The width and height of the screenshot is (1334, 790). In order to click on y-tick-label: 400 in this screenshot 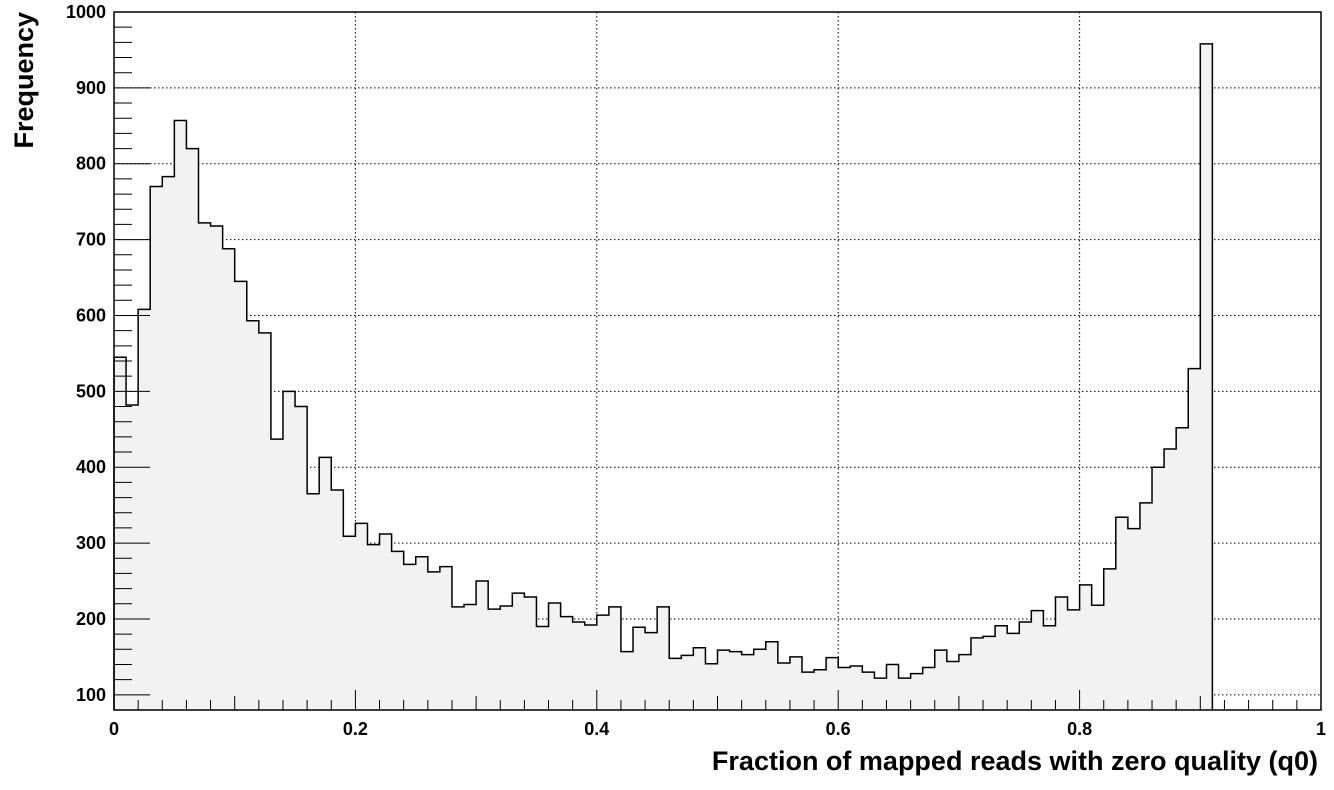, I will do `click(91, 467)`.